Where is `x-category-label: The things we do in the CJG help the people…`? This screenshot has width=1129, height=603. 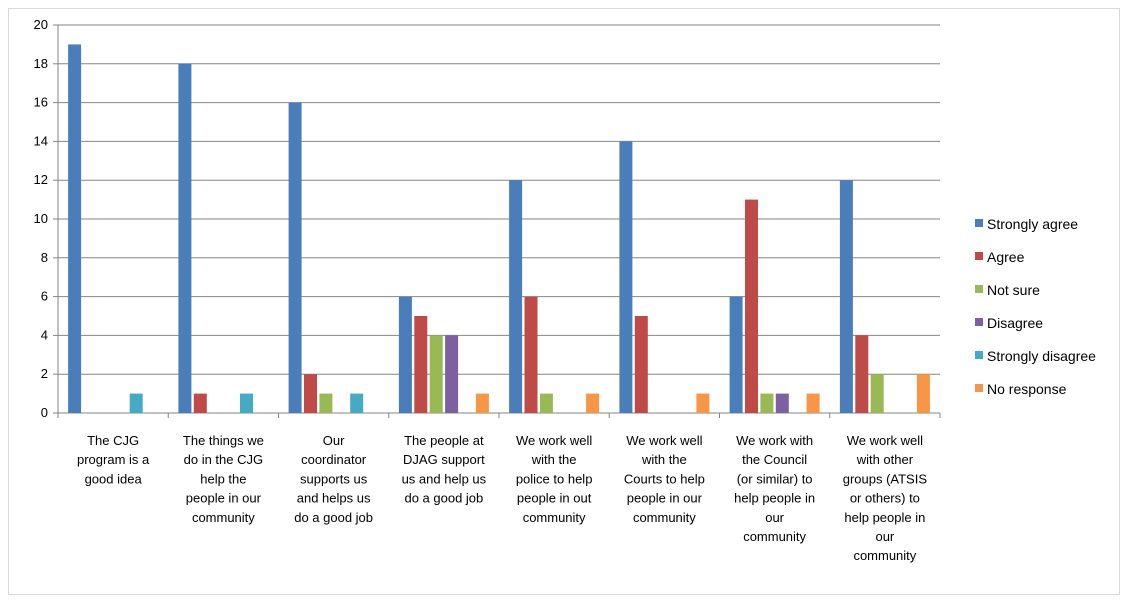
x-category-label: The things we do in the CJG help the people… is located at coordinates (223, 479).